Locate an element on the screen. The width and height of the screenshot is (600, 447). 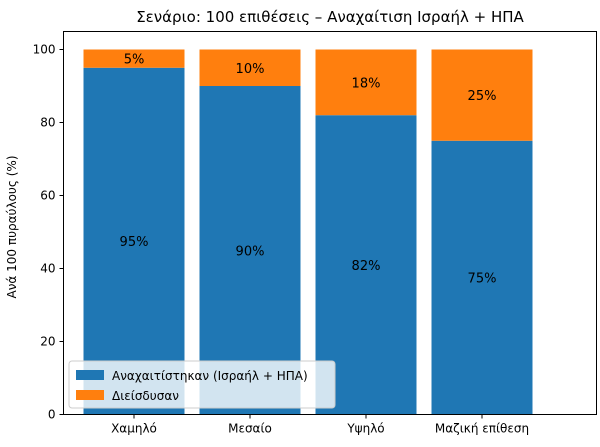
y-tick-label: 80 is located at coordinates (47, 123).